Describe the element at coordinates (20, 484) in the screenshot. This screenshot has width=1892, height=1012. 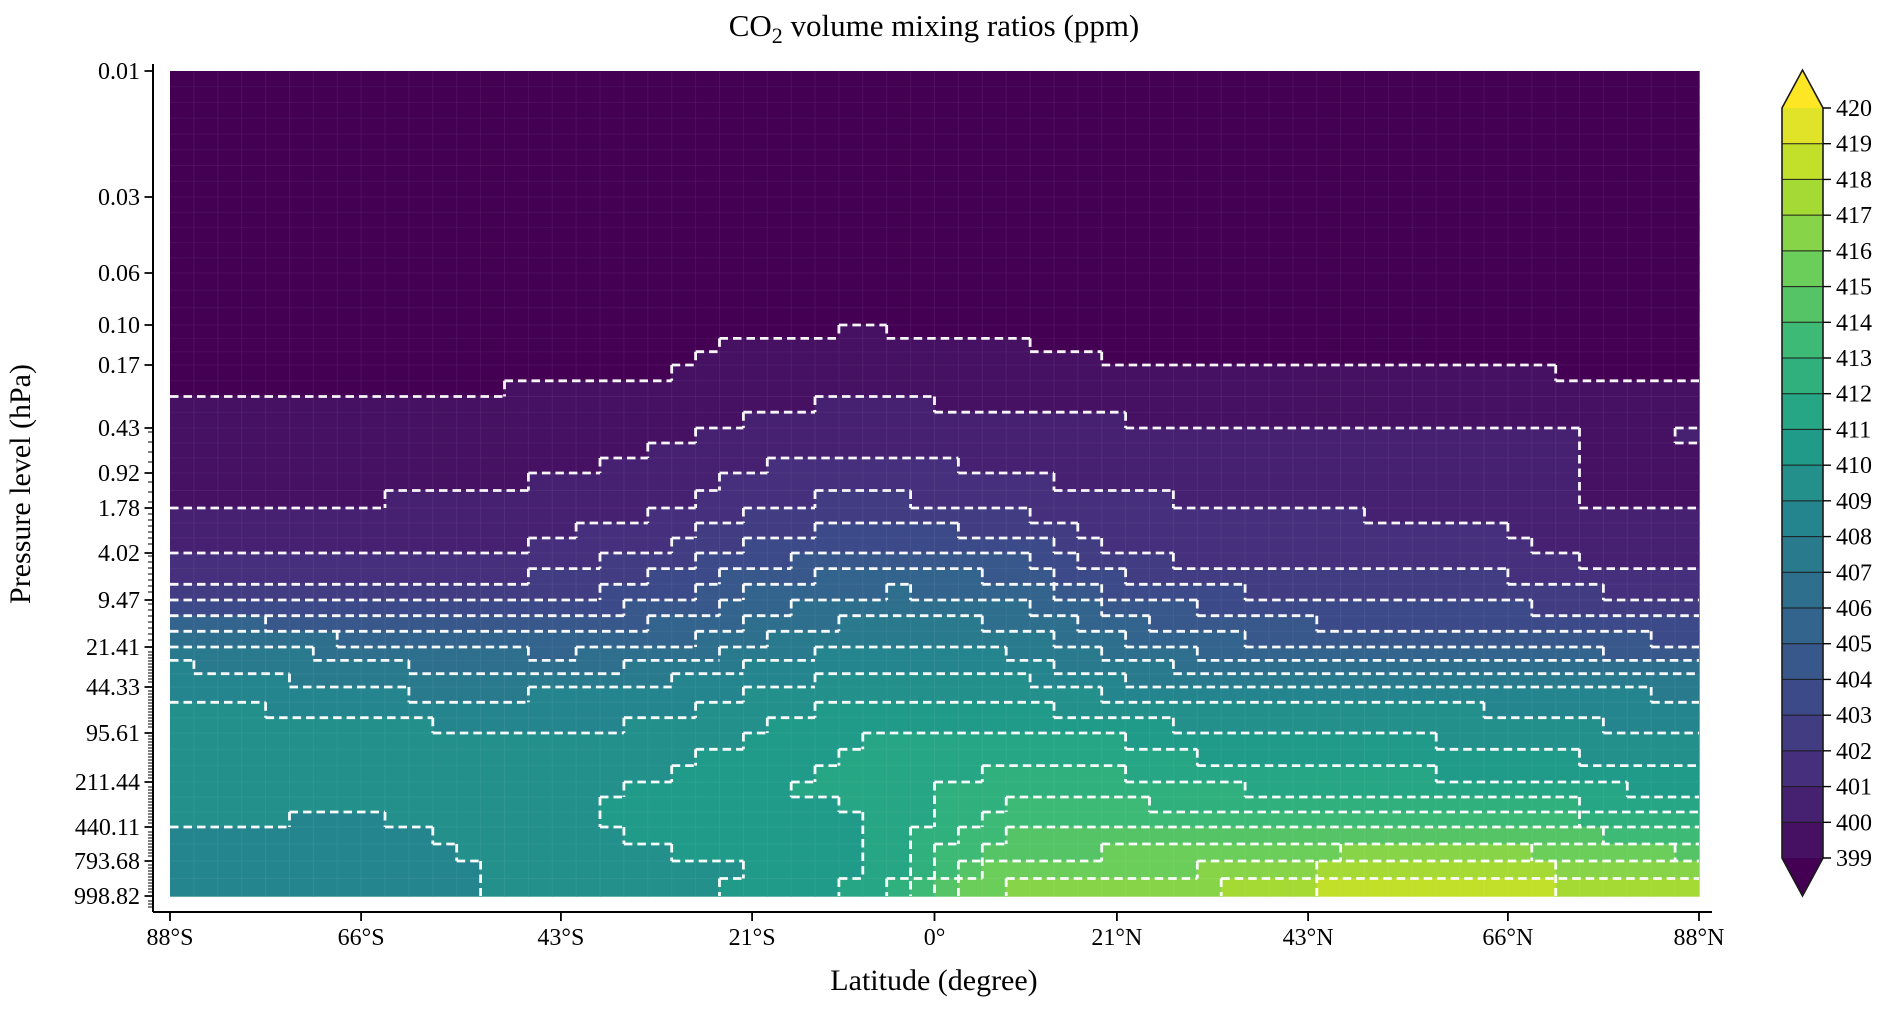
I see `y-axis-label: Pressure level (hPa)` at that location.